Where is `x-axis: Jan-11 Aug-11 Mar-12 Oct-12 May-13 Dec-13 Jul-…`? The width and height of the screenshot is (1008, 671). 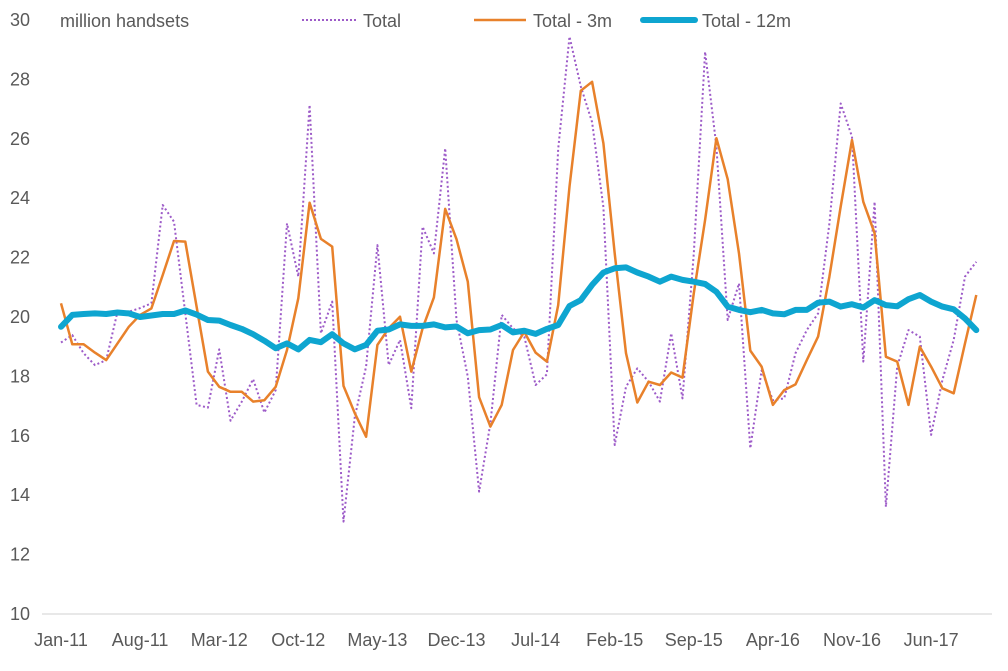 x-axis: Jan-11 Aug-11 Mar-12 Oct-12 May-13 Dec-13 Jul-… is located at coordinates (513, 632).